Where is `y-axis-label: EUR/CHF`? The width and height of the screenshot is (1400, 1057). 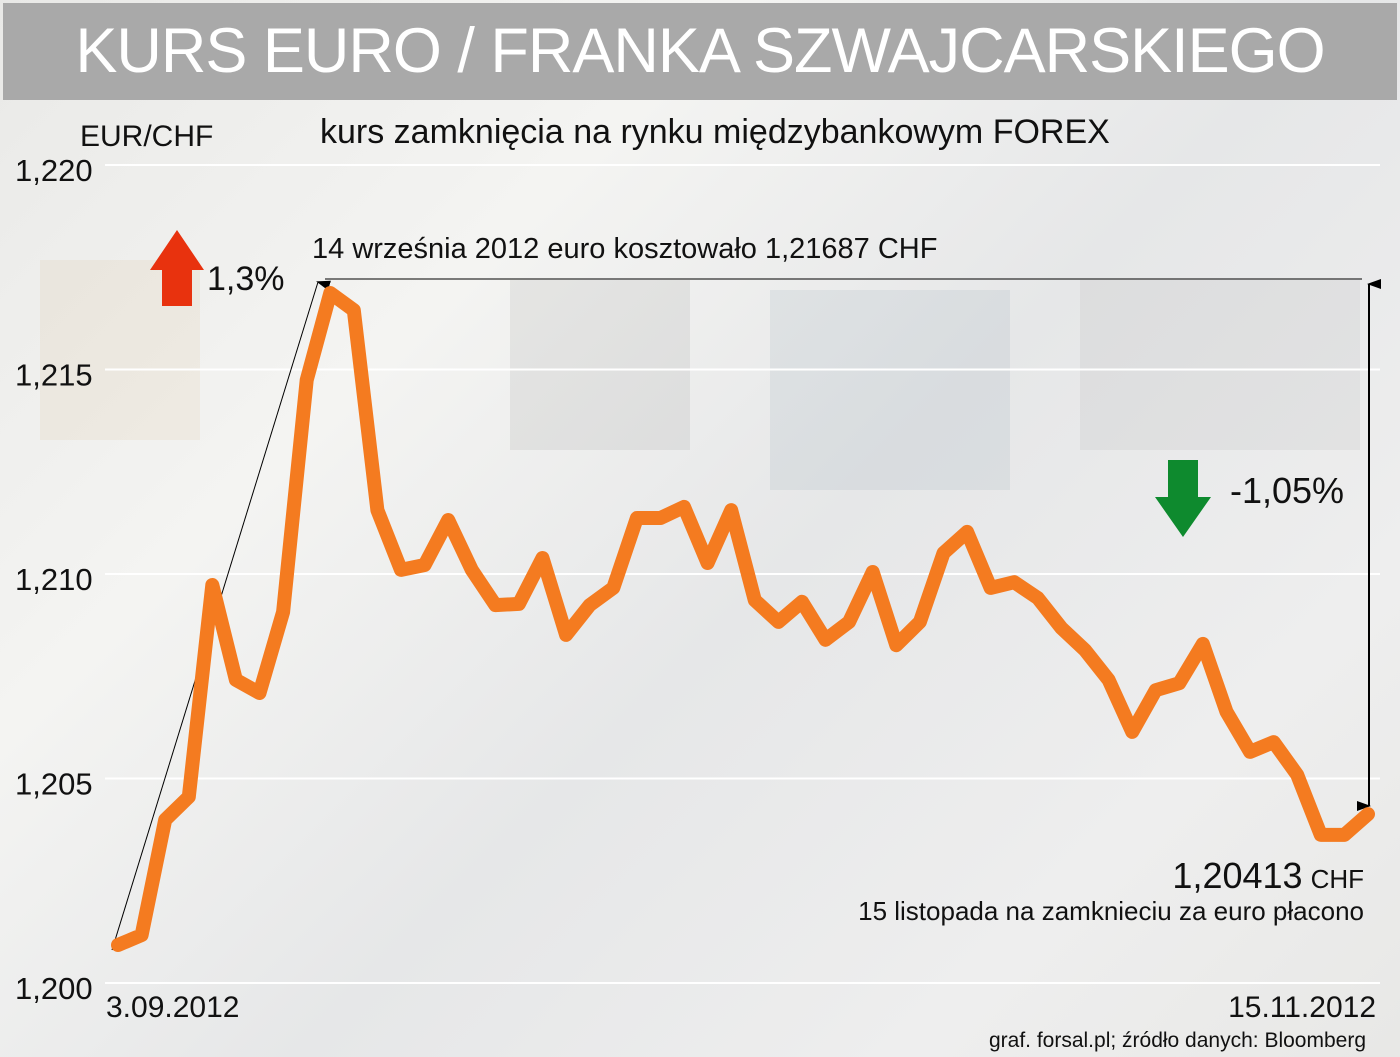 y-axis-label: EUR/CHF is located at coordinates (146, 136).